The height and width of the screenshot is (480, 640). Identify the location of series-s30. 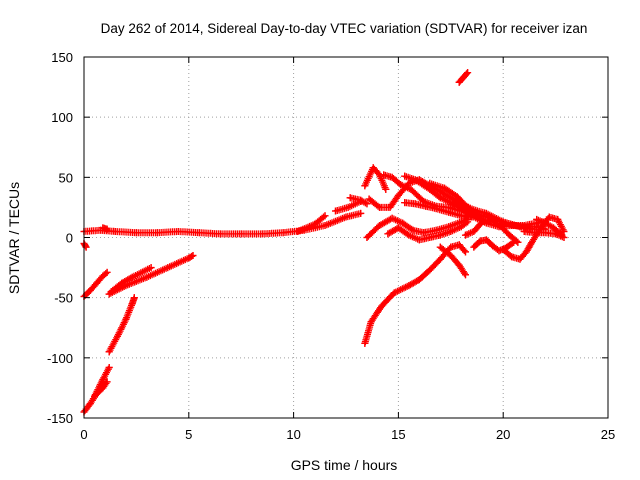
(463, 77).